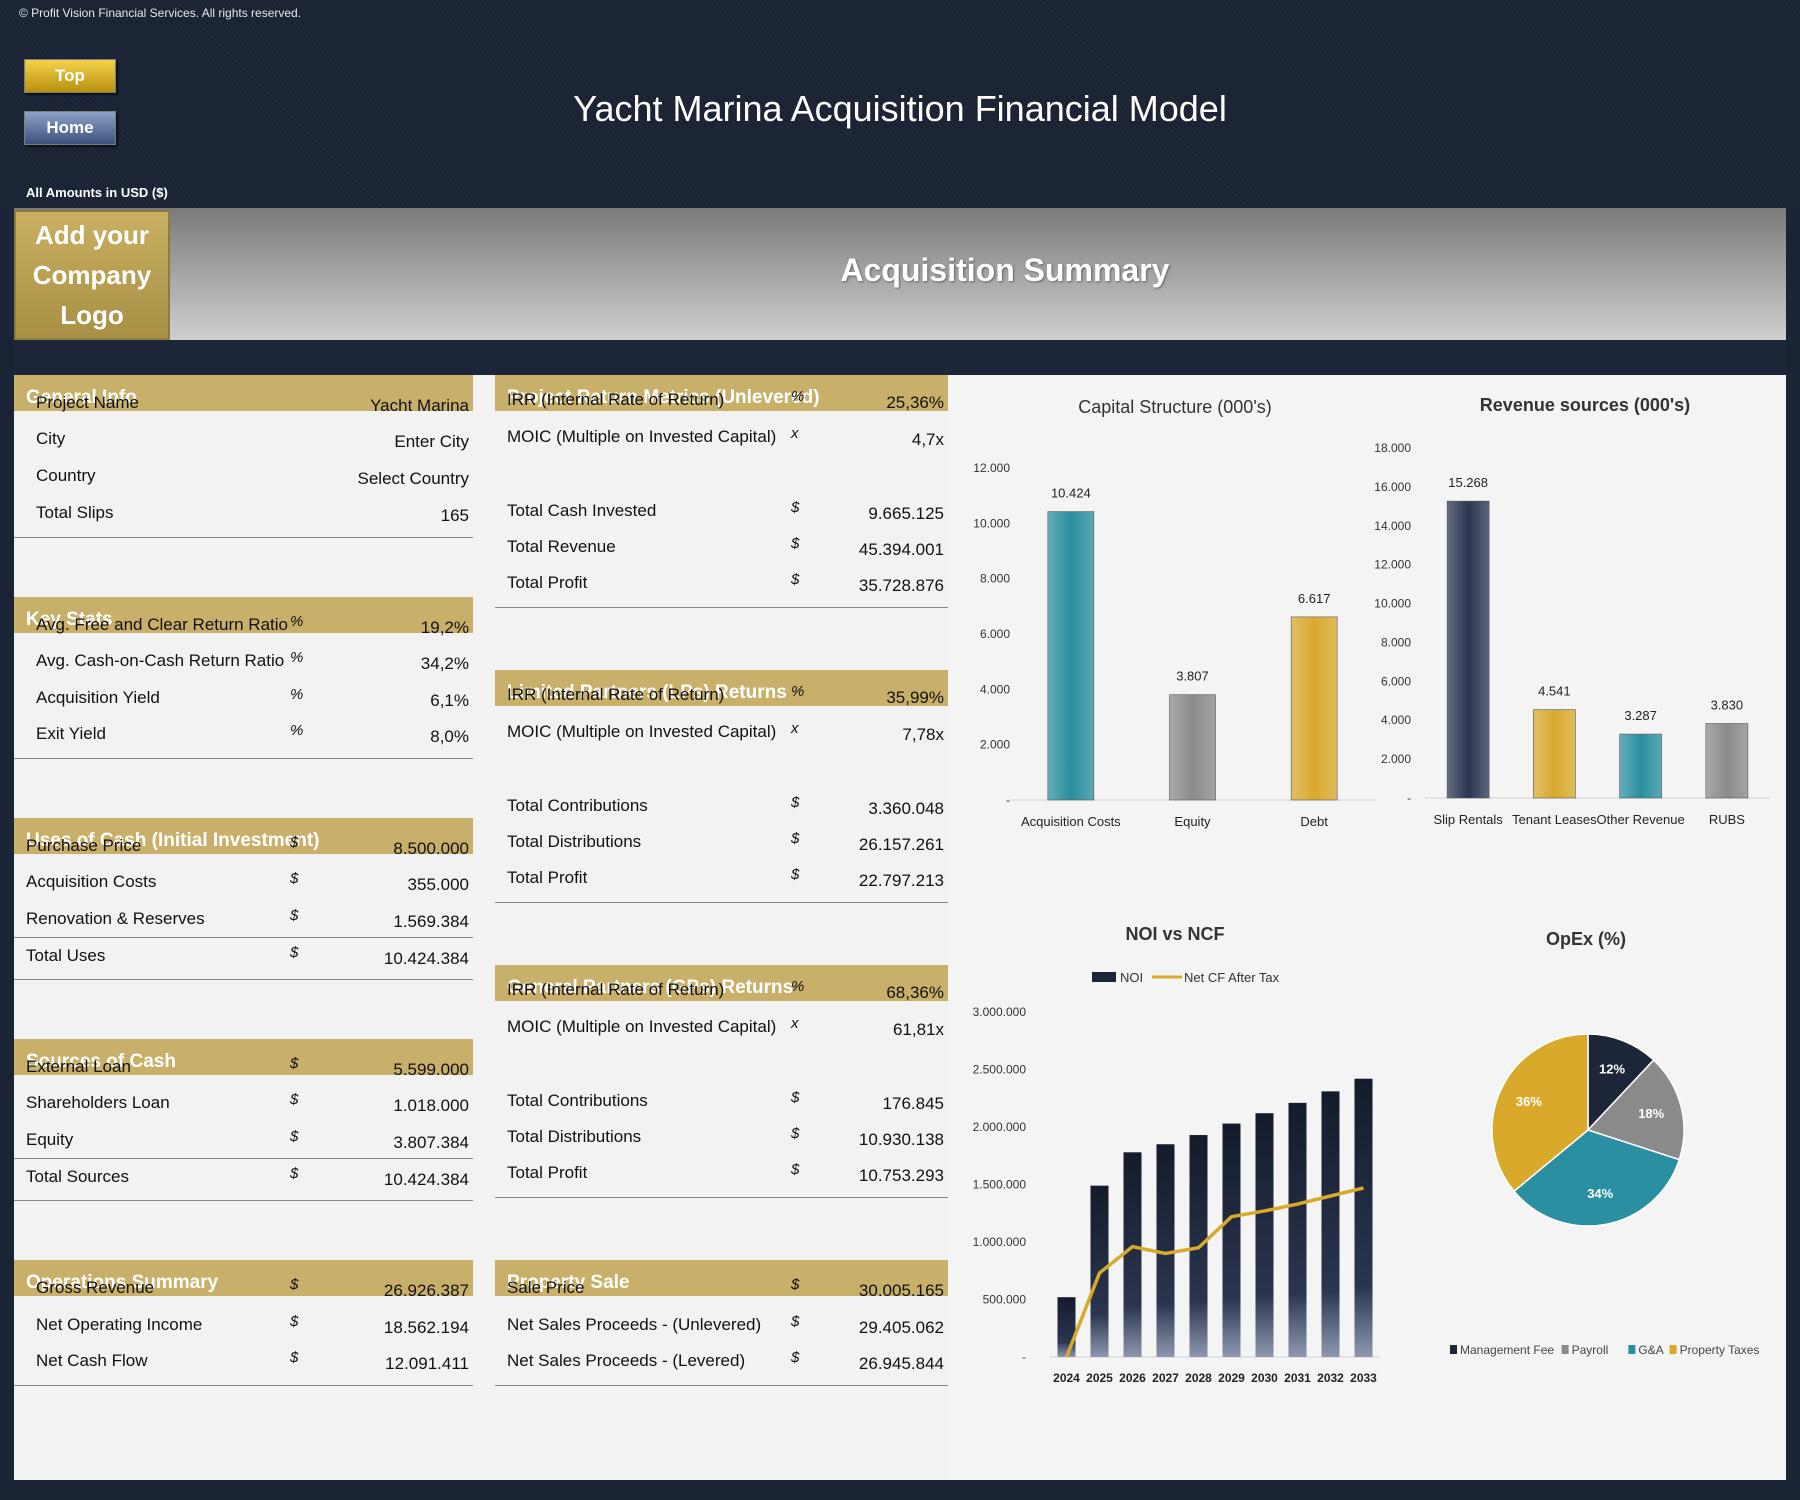 The height and width of the screenshot is (1500, 1800). Describe the element at coordinates (1005, 1300) in the screenshot. I see `y-tick-label: 500.000` at that location.